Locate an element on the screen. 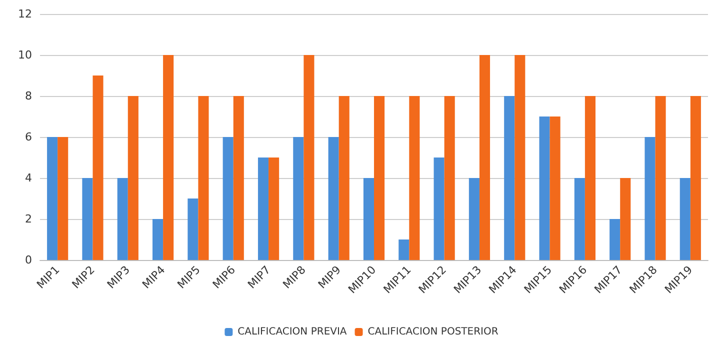 This screenshot has width=723, height=350. y-tick-label: 4 is located at coordinates (28, 178).